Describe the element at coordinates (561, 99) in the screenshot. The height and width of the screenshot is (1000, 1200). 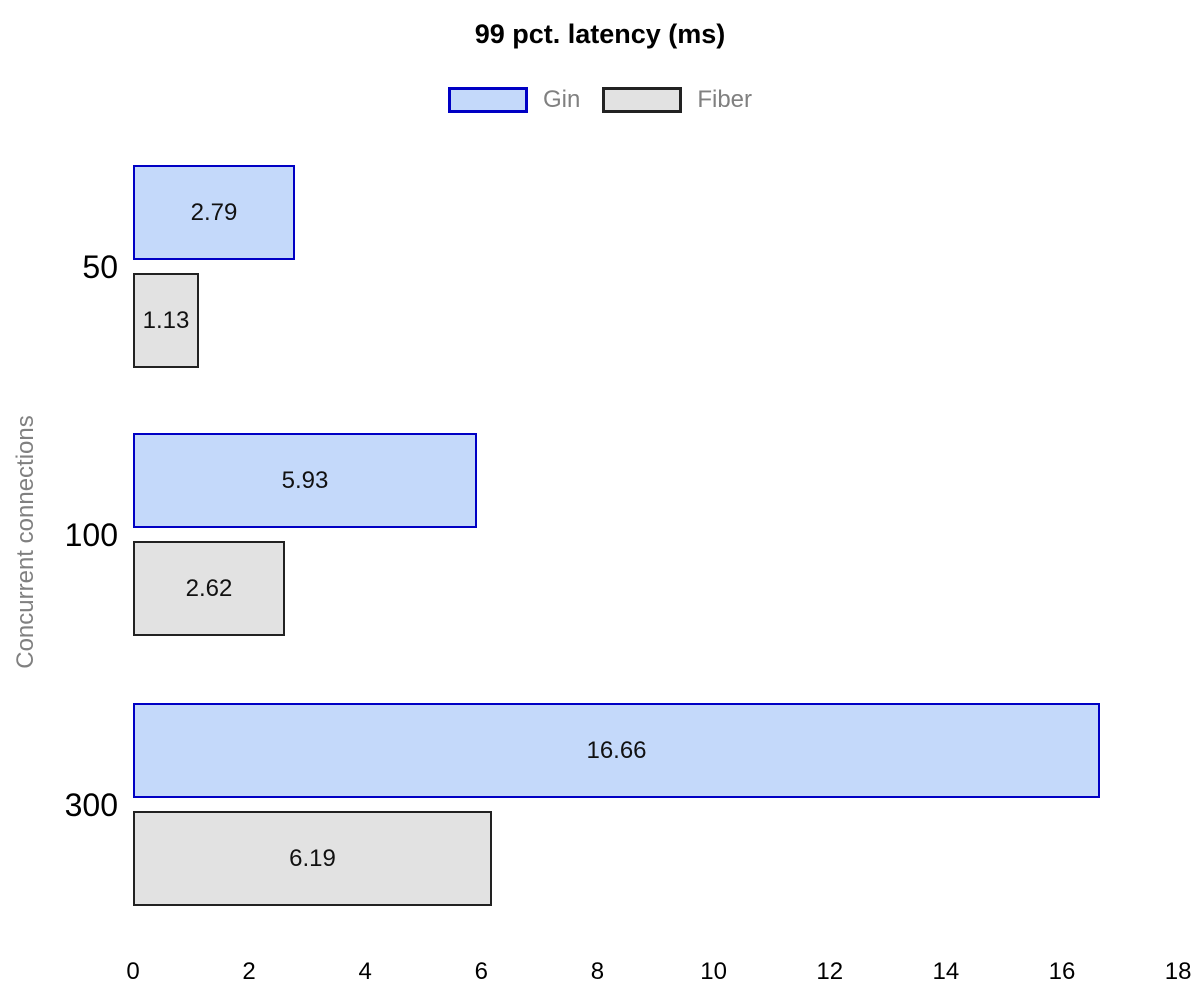
I see `legend-label-gin: Gin` at that location.